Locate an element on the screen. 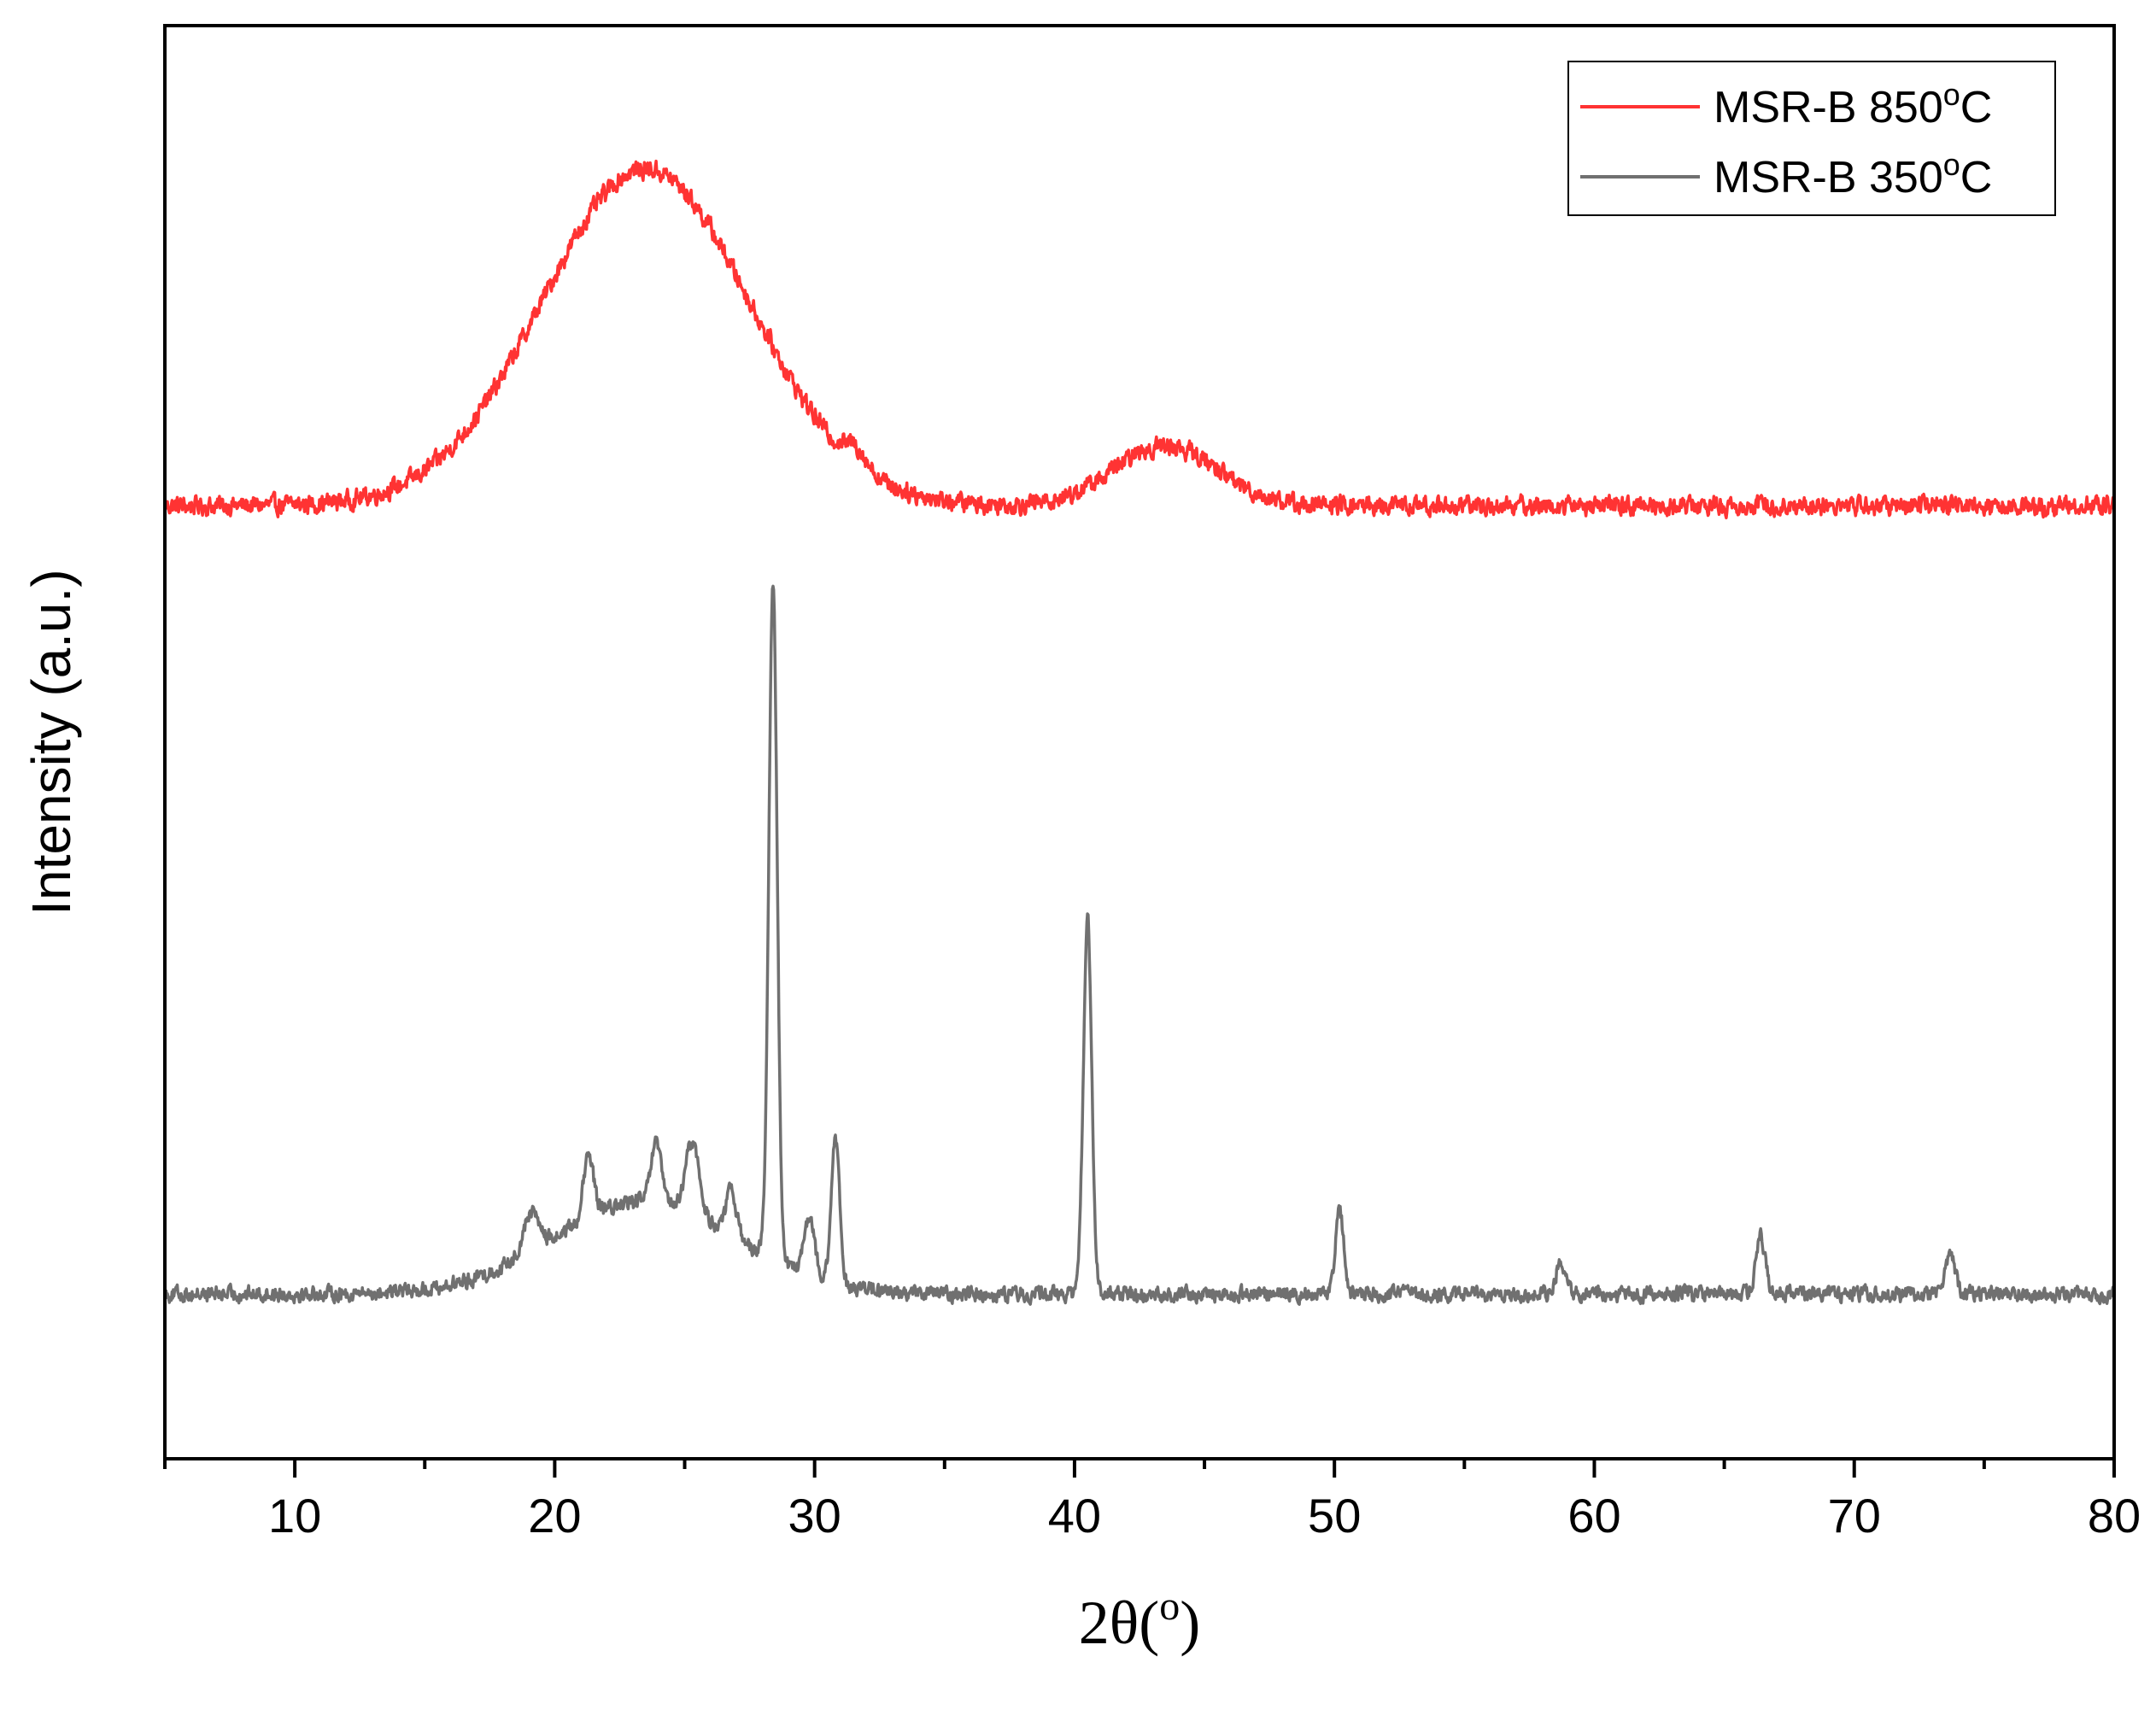  x-tick-label: 60 is located at coordinates (1594, 1516).